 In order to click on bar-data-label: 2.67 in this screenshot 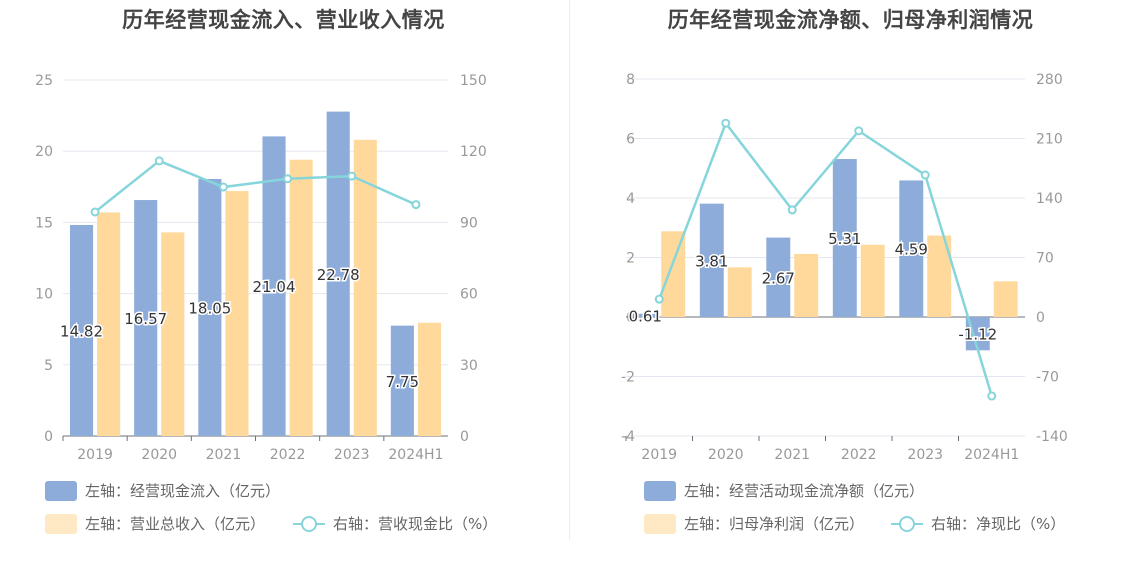, I will do `click(778, 278)`.